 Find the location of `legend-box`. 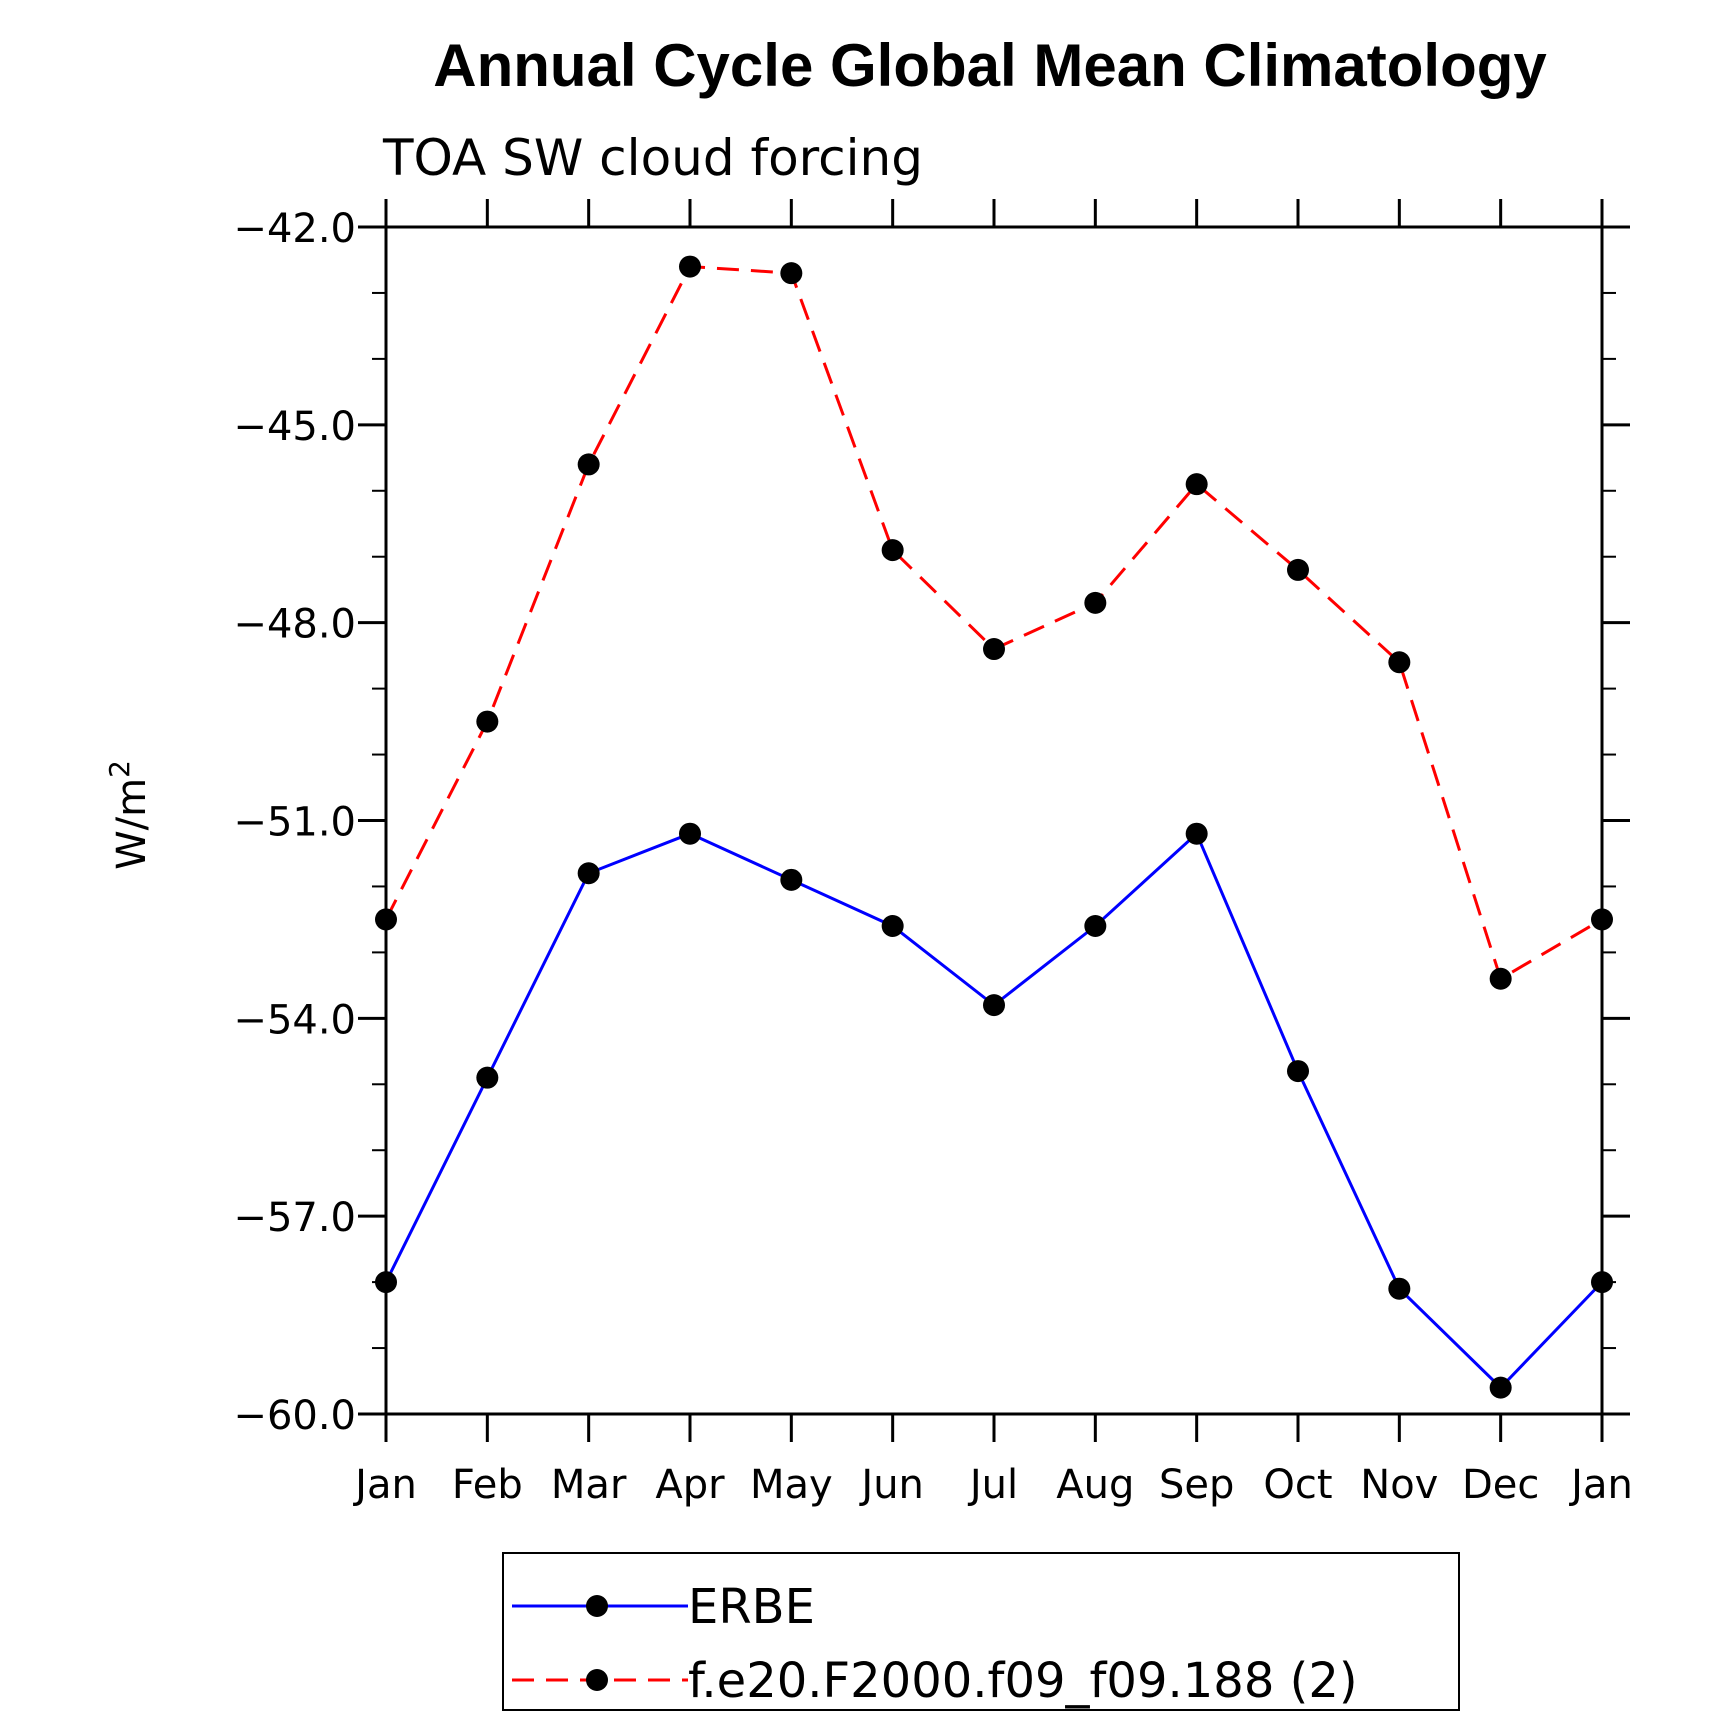

legend-box is located at coordinates (981, 1631).